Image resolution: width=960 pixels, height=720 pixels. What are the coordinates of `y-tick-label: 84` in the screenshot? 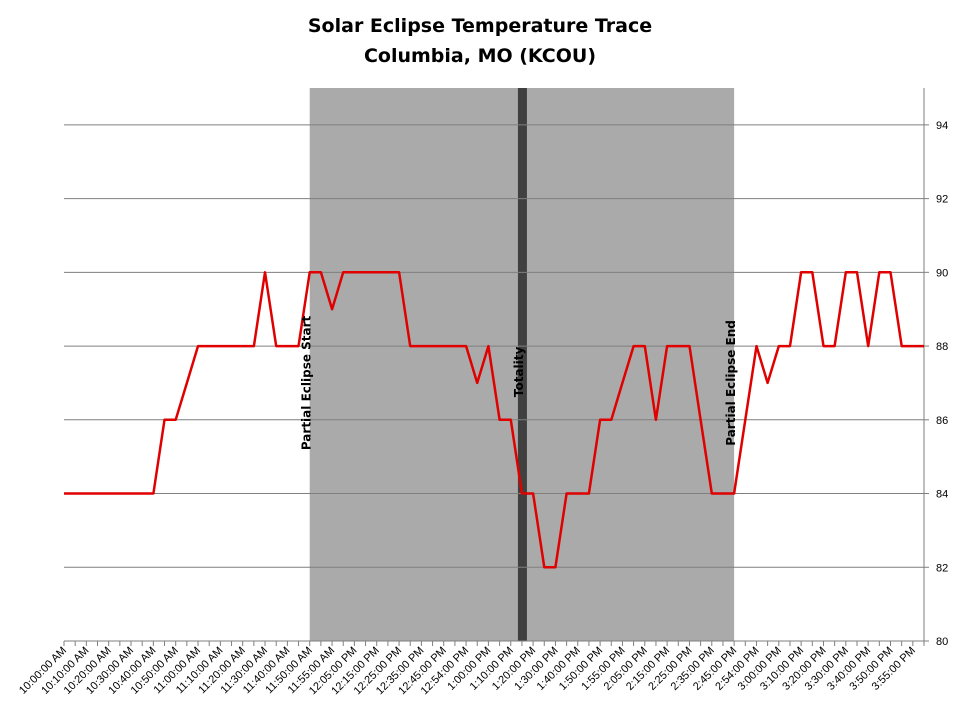 It's located at (942, 495).